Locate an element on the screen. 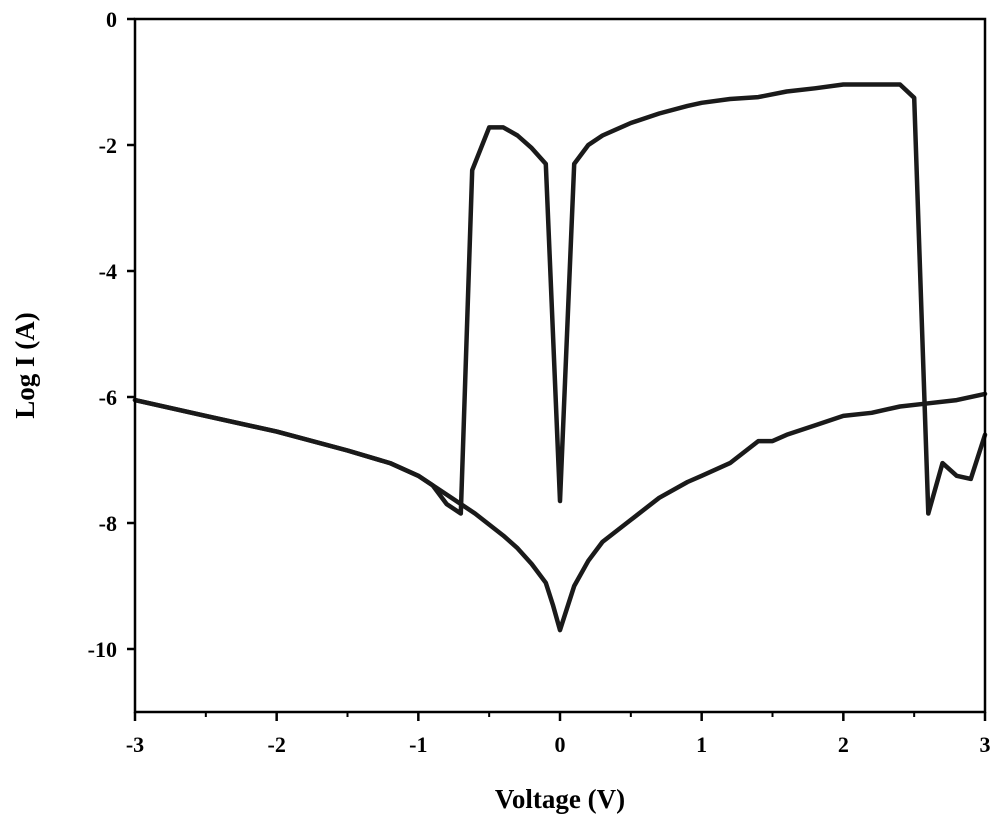 Image resolution: width=1000 pixels, height=828 pixels. y-tick-label: -4 is located at coordinates (108, 271).